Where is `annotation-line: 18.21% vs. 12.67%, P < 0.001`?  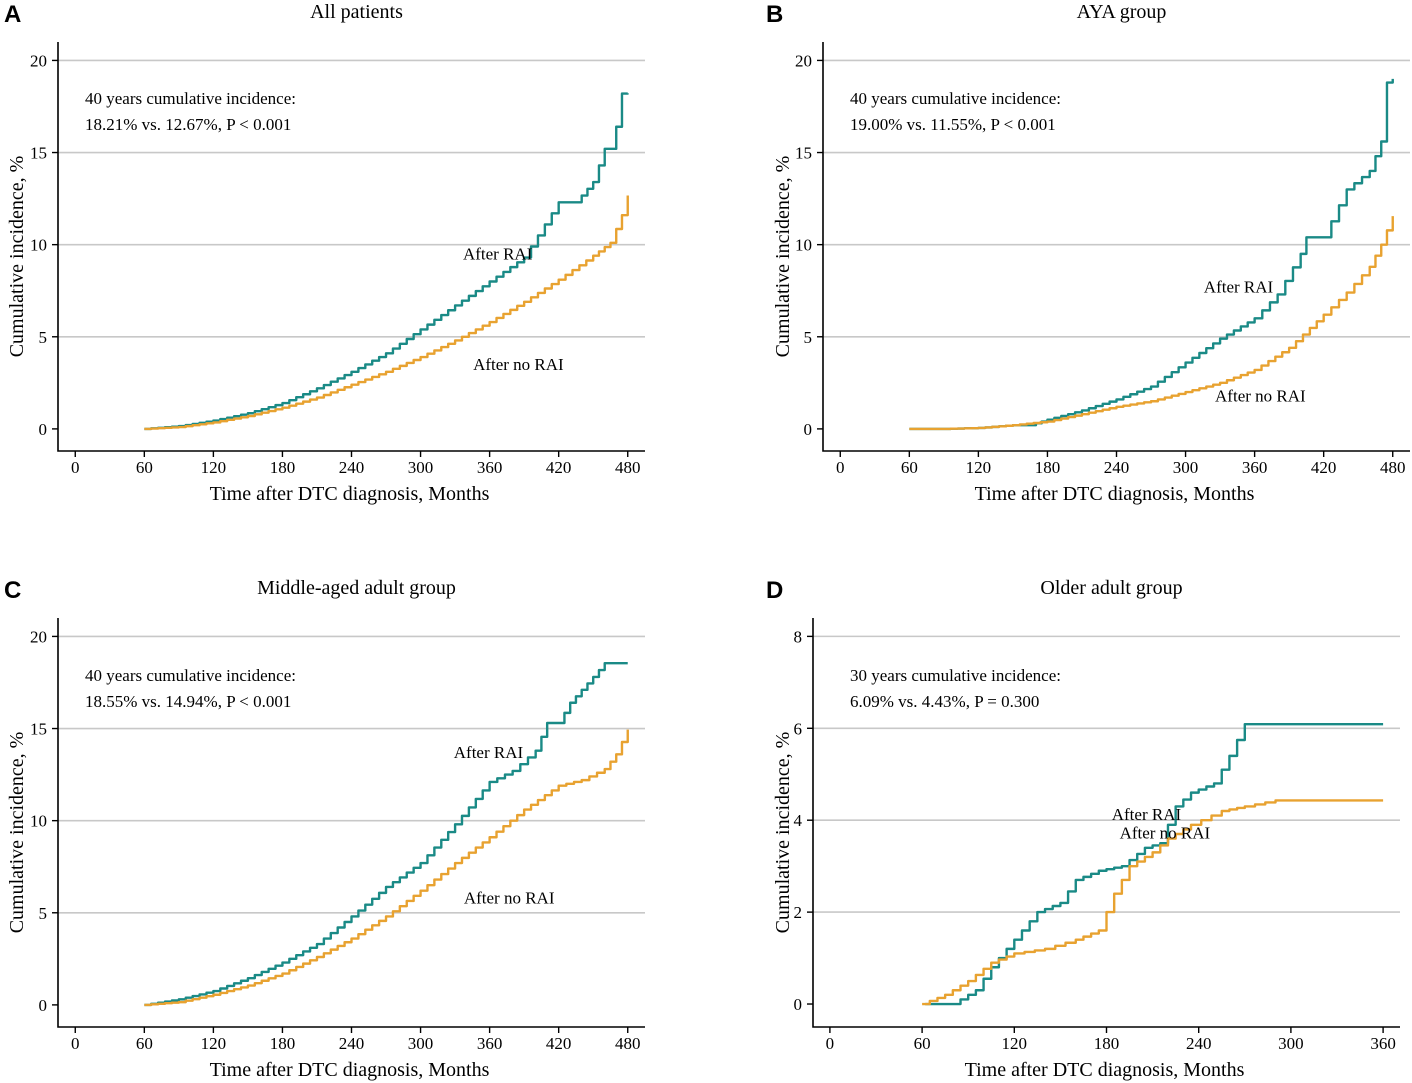 annotation-line: 18.21% vs. 12.67%, P < 0.001 is located at coordinates (188, 124).